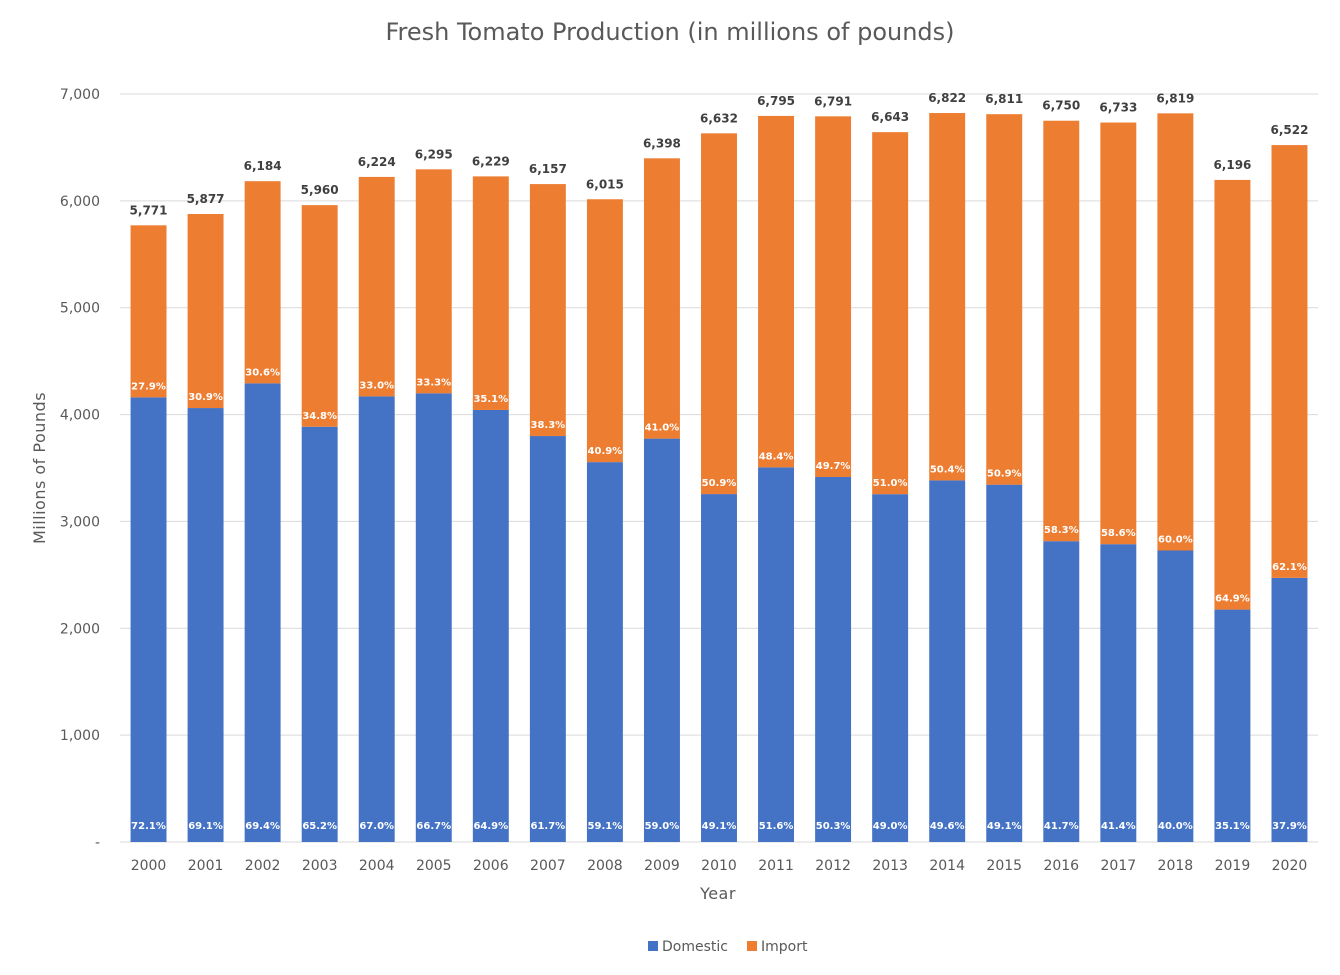  What do you see at coordinates (752, 946) in the screenshot?
I see `legend-swatch-import` at bounding box center [752, 946].